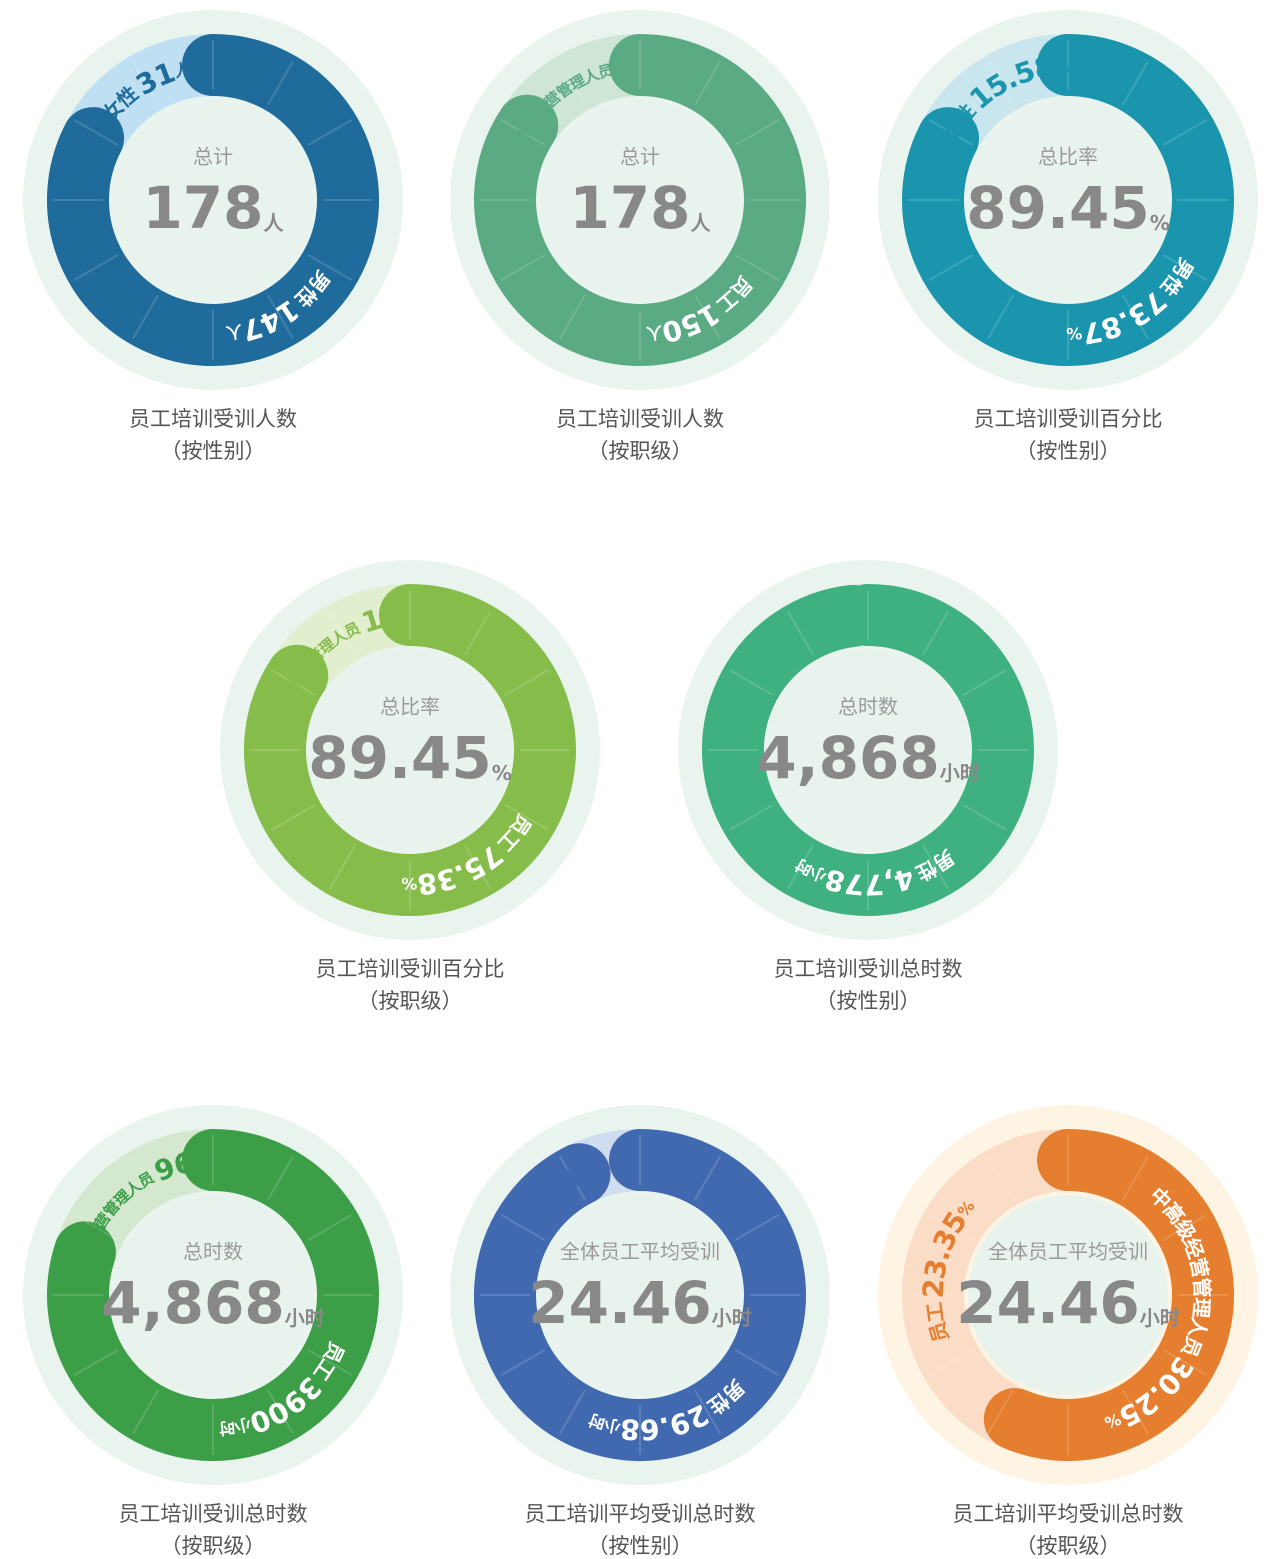 The height and width of the screenshot is (1559, 1285). I want to click on segment-unit: 小时, so click(4, 4).